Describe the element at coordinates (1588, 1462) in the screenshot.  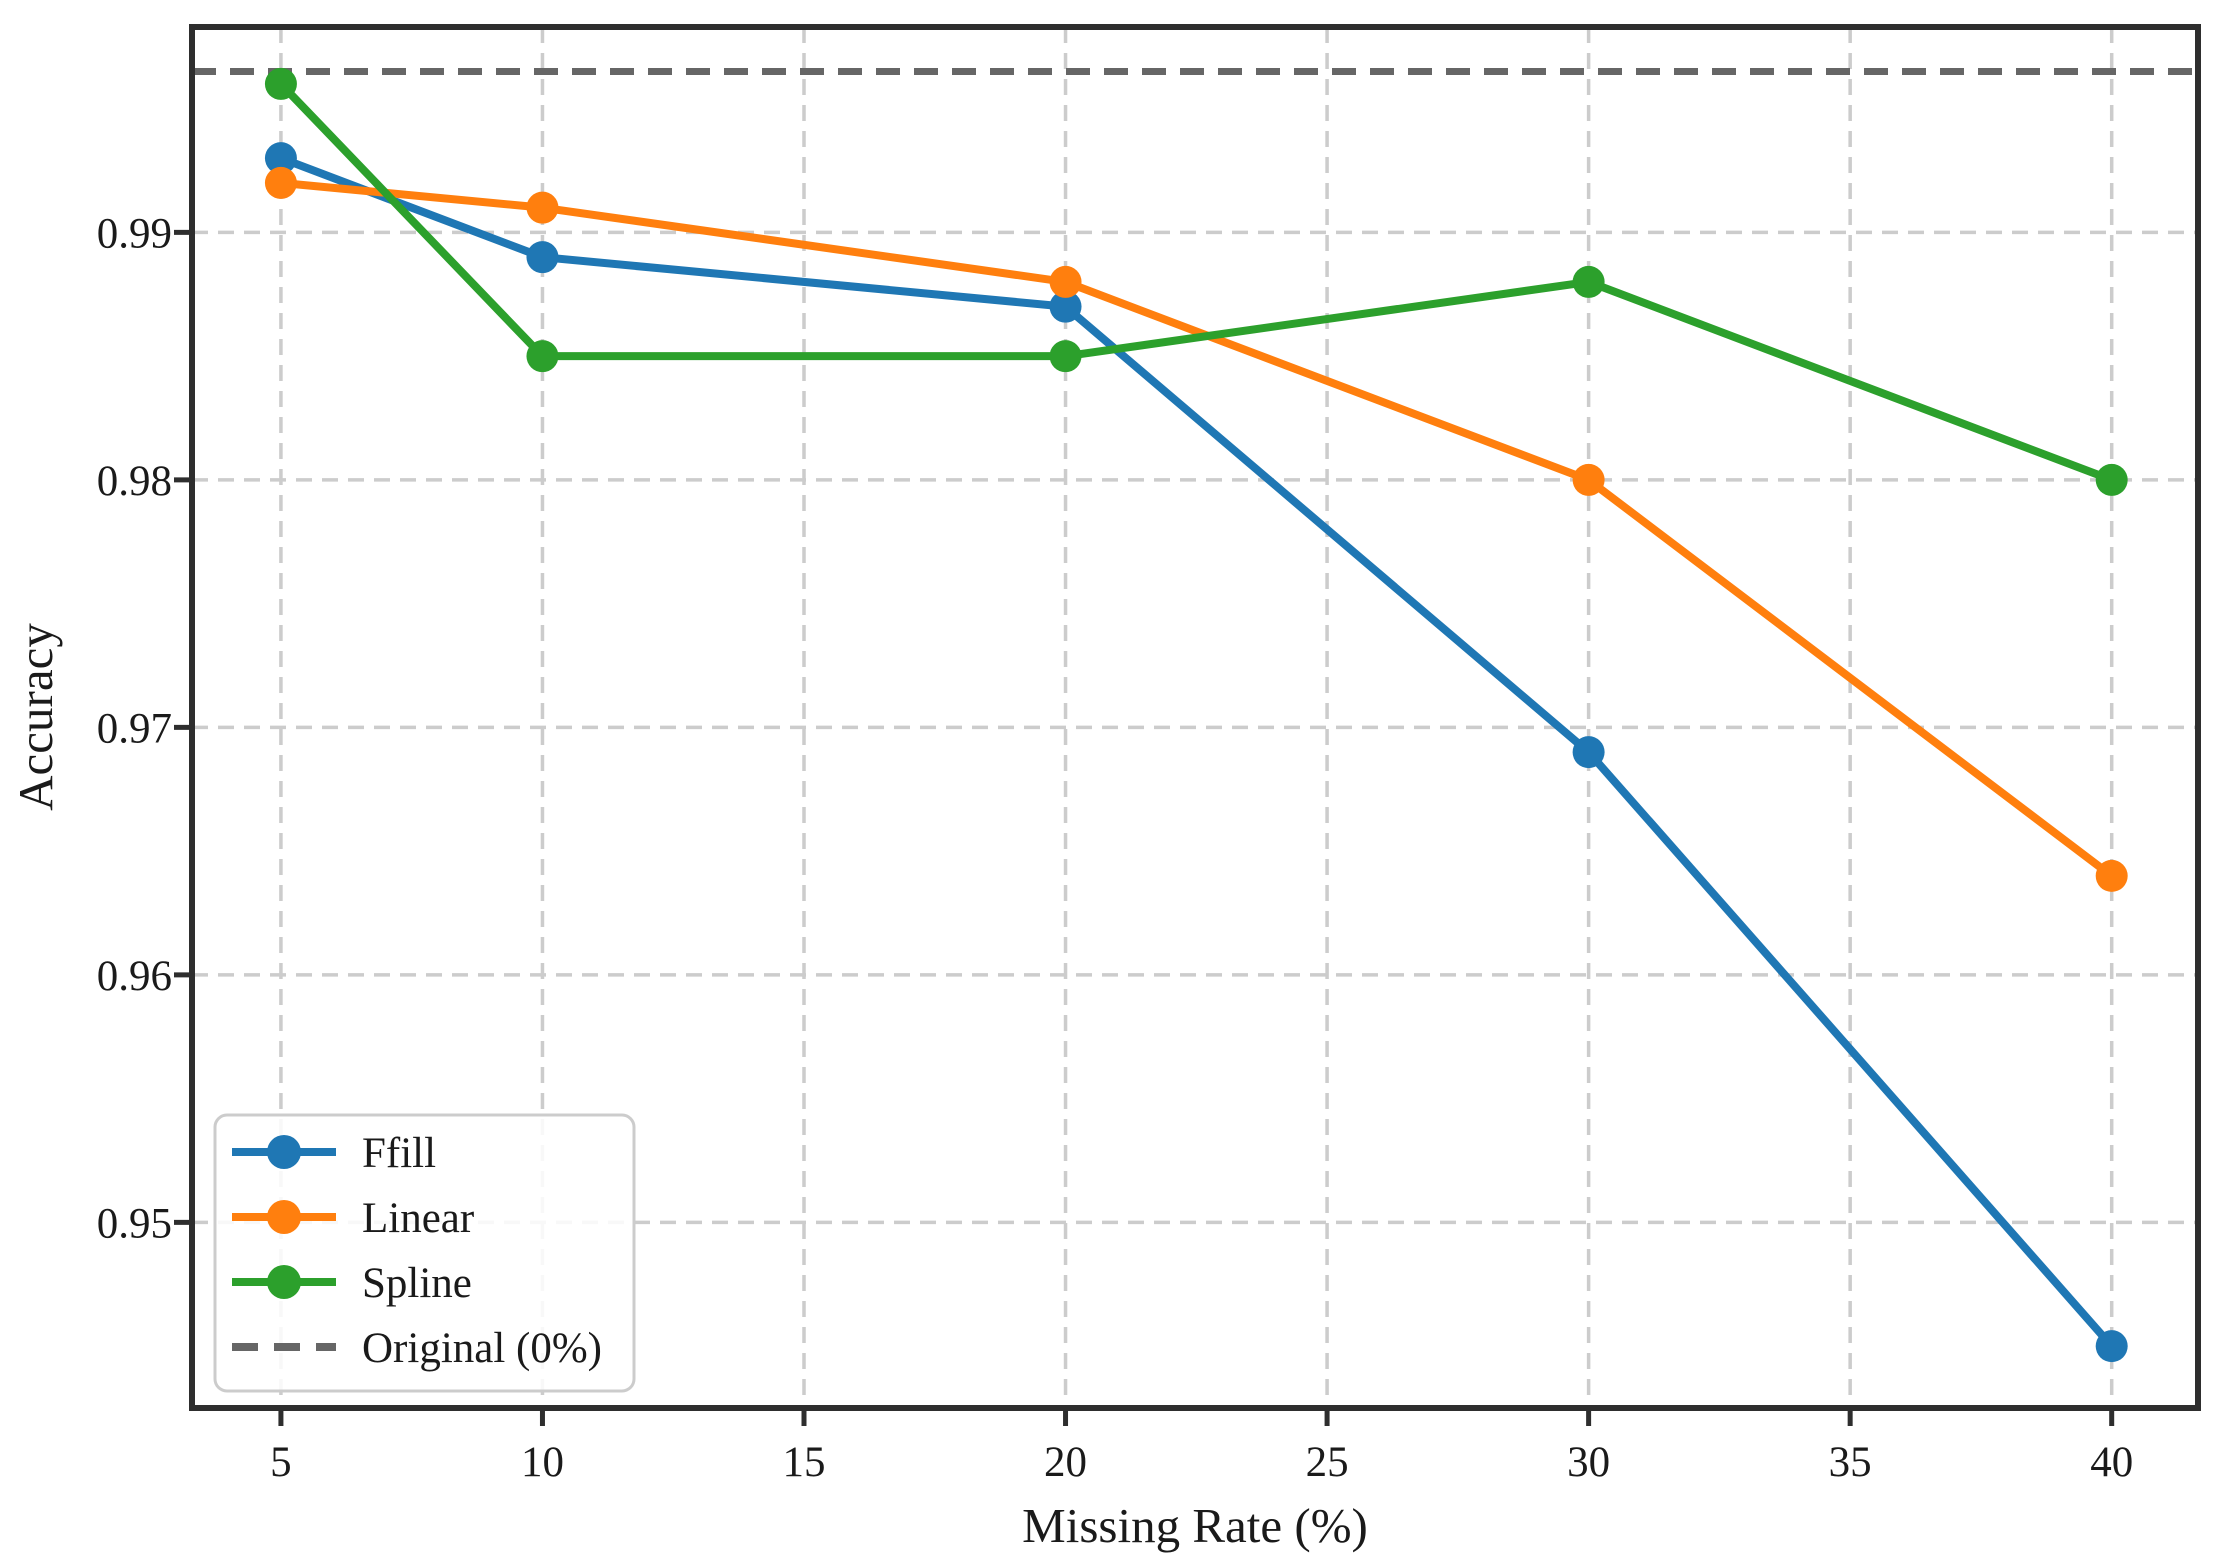
I see `x-tick-label: 30` at that location.